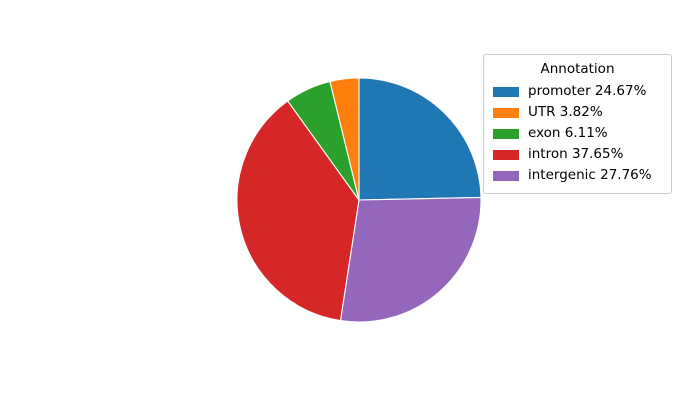 This screenshot has height=400, width=700. I want to click on pie-wedge-intergenic, so click(410, 259).